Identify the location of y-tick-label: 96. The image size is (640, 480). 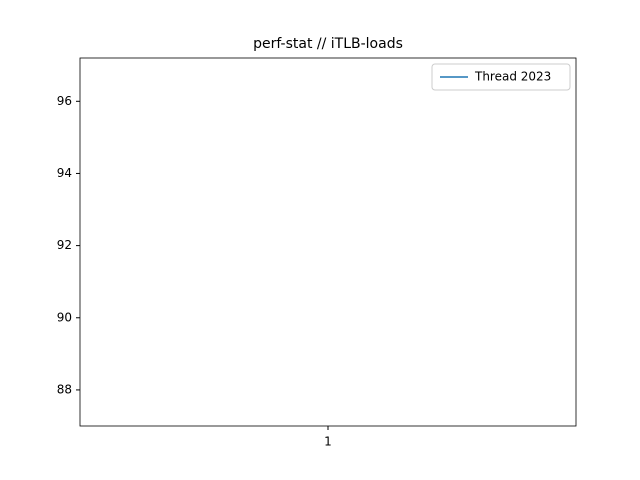
(64, 101).